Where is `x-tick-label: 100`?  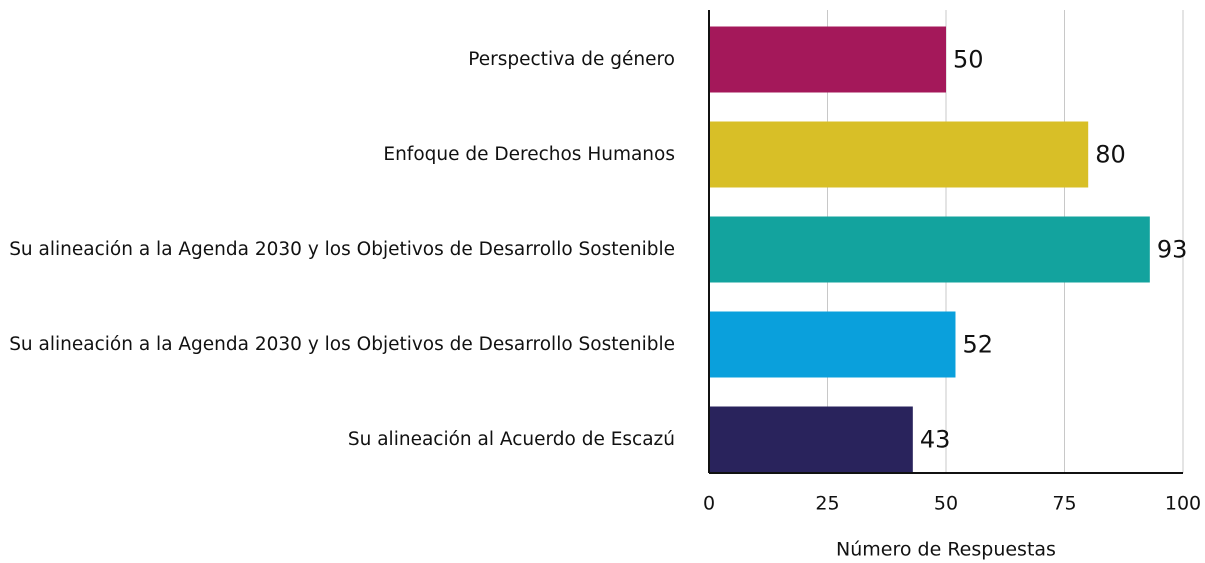
x-tick-label: 100 is located at coordinates (1183, 504).